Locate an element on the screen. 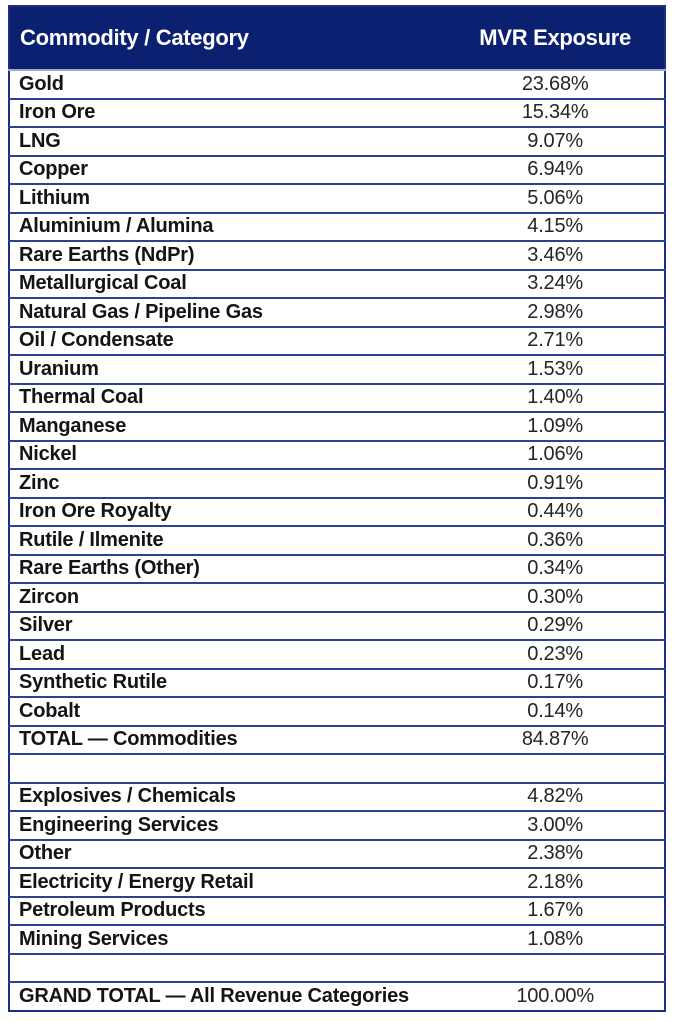  exposure-value-cell: 1.40% is located at coordinates (547, 397).